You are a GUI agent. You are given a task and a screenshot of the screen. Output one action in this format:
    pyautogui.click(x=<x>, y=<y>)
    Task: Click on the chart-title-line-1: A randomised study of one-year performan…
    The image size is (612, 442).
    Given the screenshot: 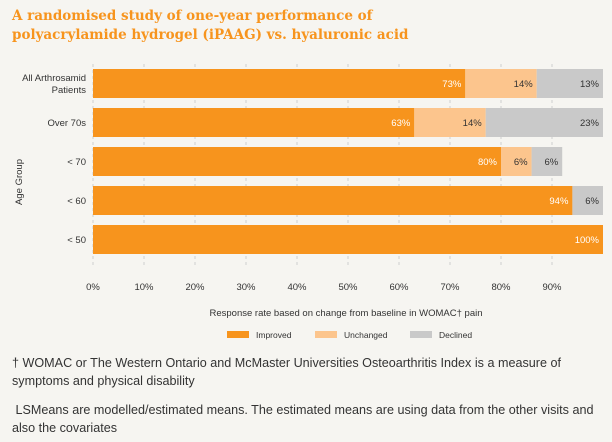 What is the action you would take?
    pyautogui.click(x=192, y=16)
    